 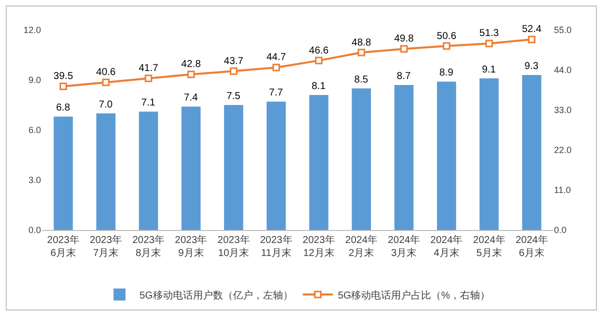 What do you see at coordinates (489, 34) in the screenshot?
I see `data-label: 51.3` at bounding box center [489, 34].